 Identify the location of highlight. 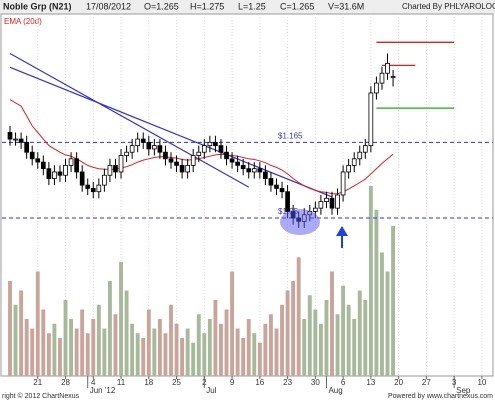
(300, 222).